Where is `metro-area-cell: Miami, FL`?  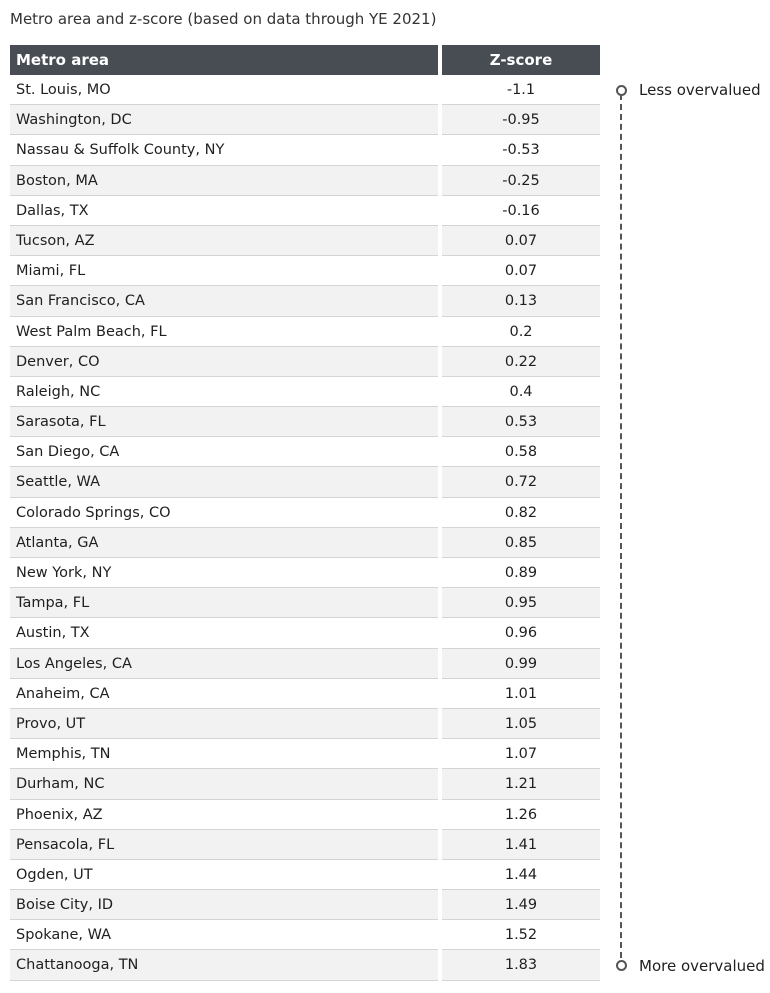
metro-area-cell: Miami, FL is located at coordinates (224, 271).